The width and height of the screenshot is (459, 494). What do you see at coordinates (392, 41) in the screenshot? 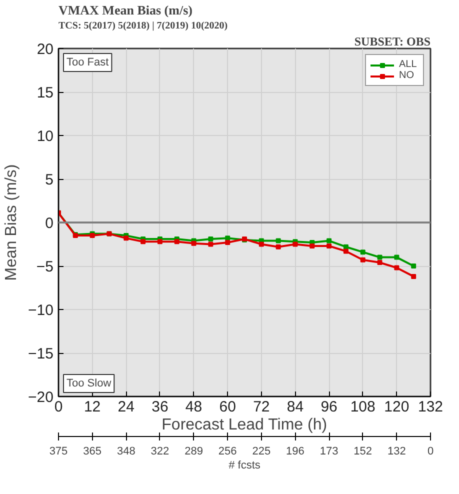
I see `text: SUBSET: OBS` at bounding box center [392, 41].